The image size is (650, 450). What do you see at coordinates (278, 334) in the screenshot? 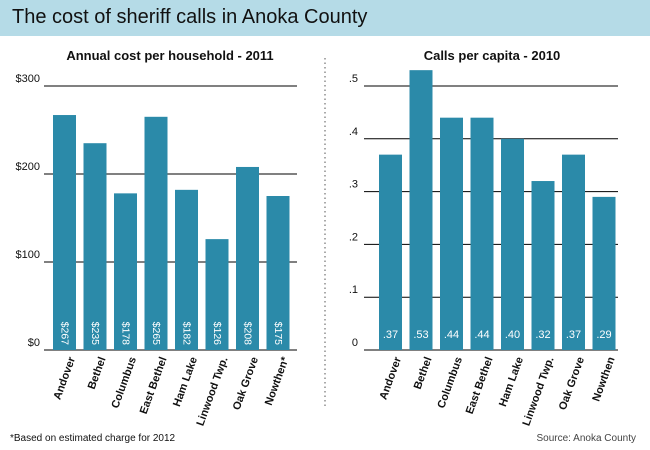
I see `cost-data-label: $175` at bounding box center [278, 334].